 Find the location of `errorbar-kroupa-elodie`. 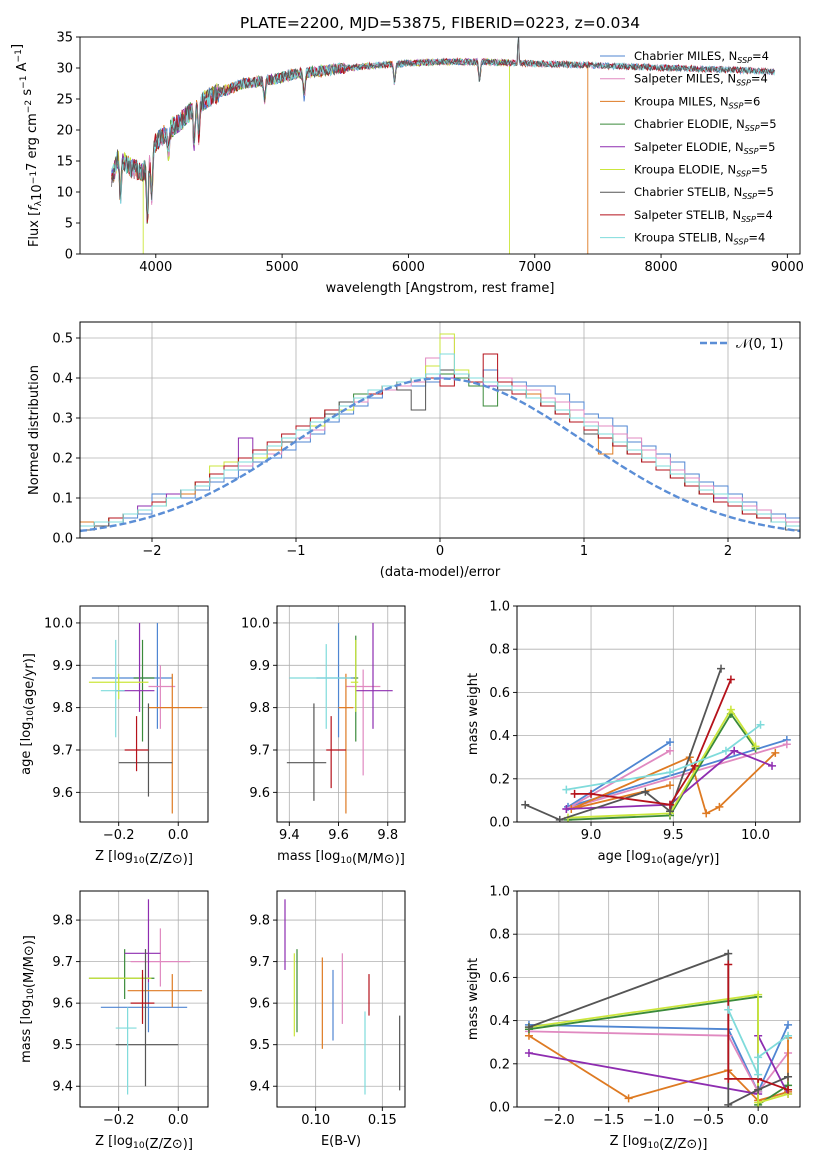

errorbar-kroupa-elodie is located at coordinates (354, 675).